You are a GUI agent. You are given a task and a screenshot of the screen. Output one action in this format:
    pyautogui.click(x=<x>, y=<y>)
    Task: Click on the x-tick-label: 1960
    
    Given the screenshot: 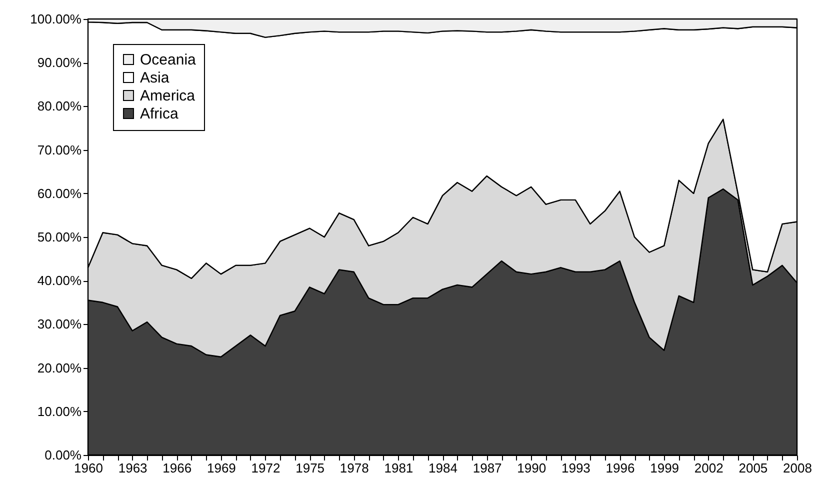 What is the action you would take?
    pyautogui.click(x=88, y=468)
    